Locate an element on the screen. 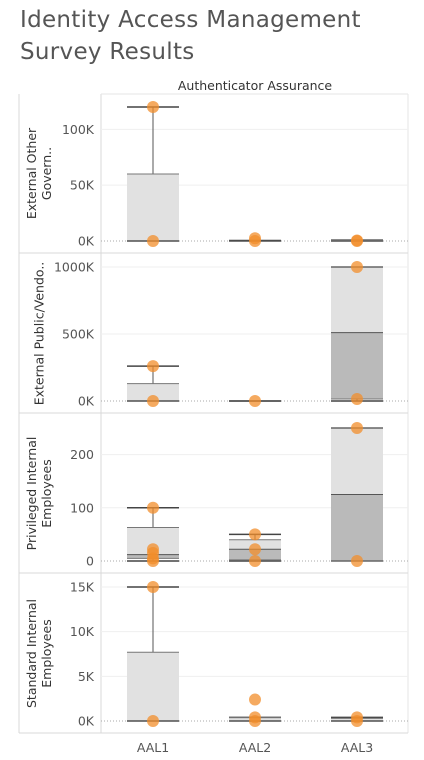 Image resolution: width=424 pixels, height=760 pixels. y-tick-label: 500K is located at coordinates (78, 334).